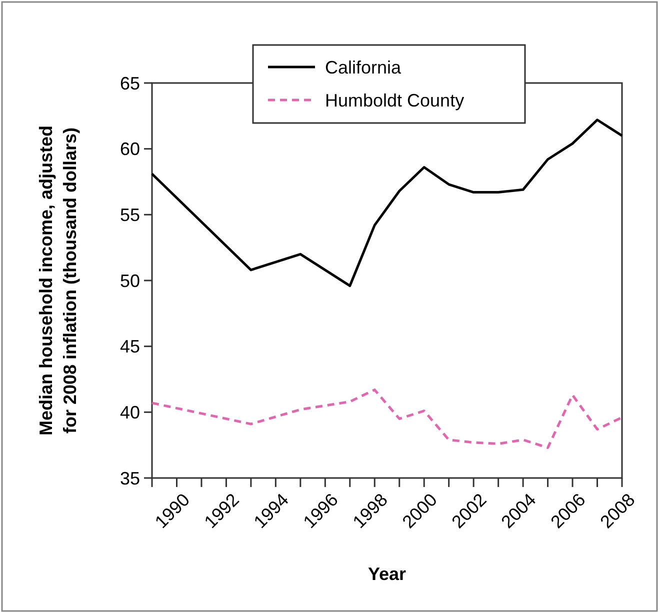  I want to click on y-tick-label: 35, so click(130, 478).